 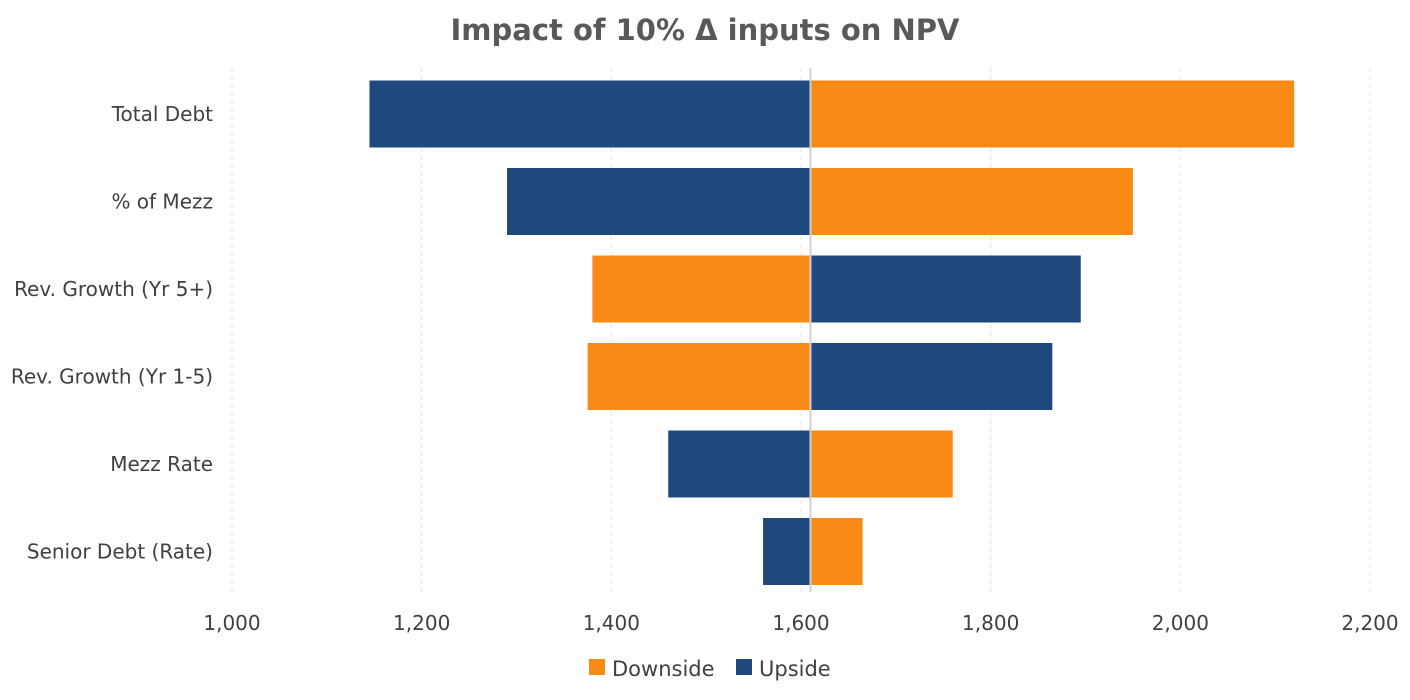 I want to click on category-label-3: Rev. Growth (Yr 1-5), so click(x=112, y=377).